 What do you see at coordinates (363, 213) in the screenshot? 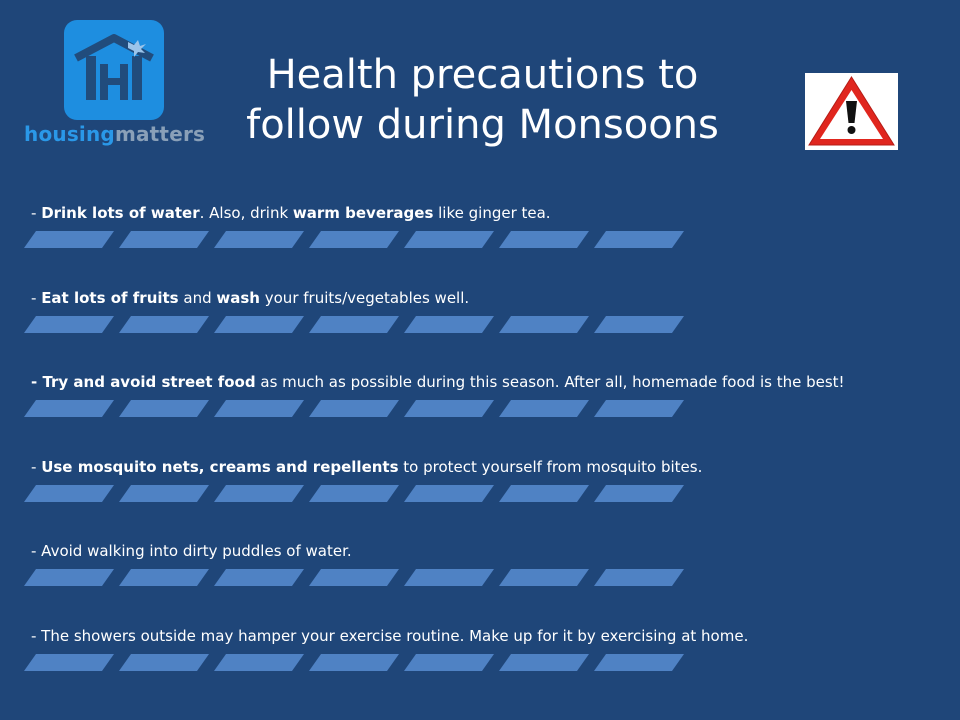
I see `tip-1-segment: warm beverages` at bounding box center [363, 213].